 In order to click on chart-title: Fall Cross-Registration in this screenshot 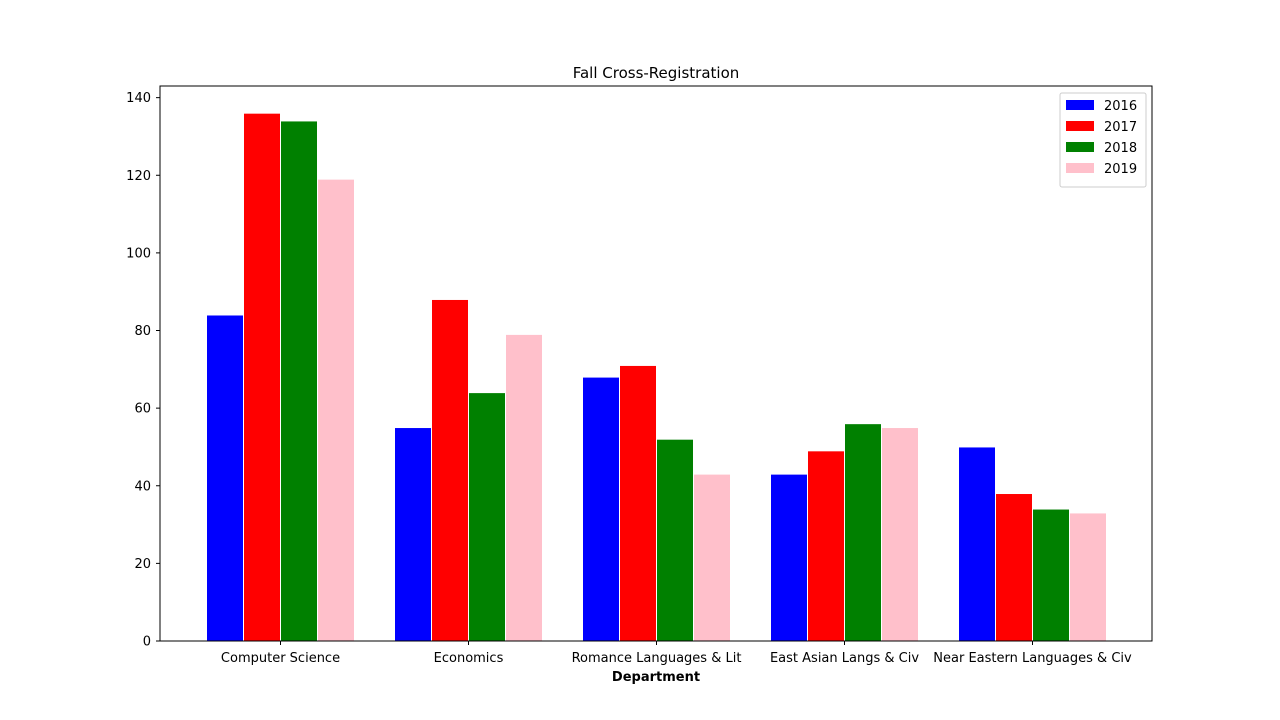, I will do `click(656, 73)`.